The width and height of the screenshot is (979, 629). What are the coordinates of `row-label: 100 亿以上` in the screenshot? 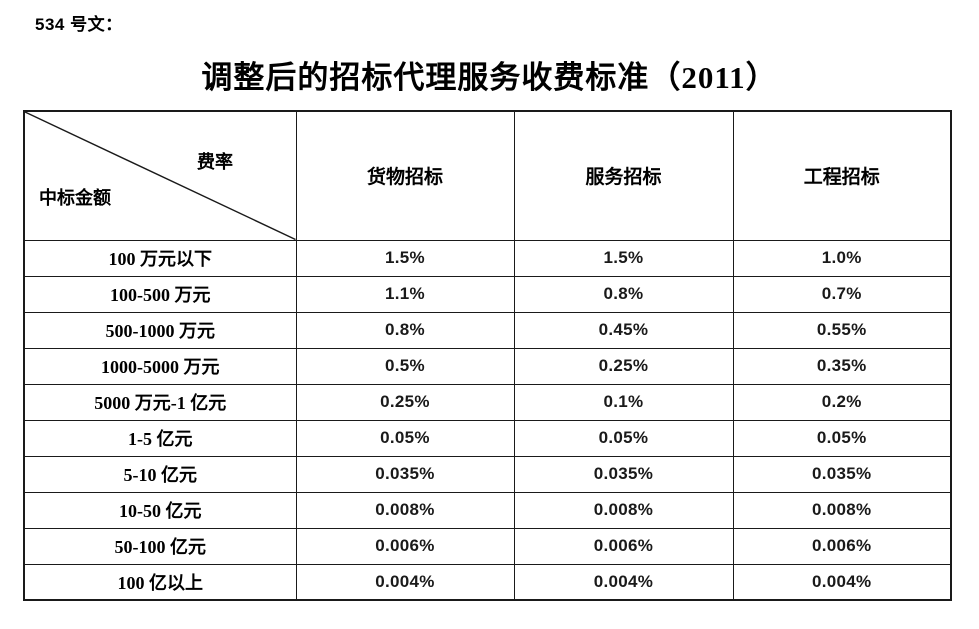 It's located at (160, 582).